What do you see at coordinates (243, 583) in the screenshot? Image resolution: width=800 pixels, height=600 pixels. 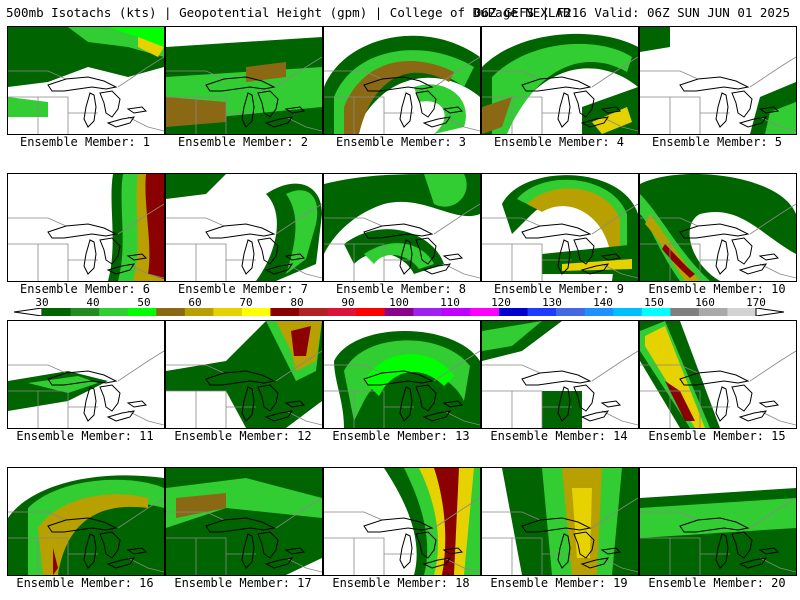 I see `member-caption: Ensemble Member: 17` at bounding box center [243, 583].